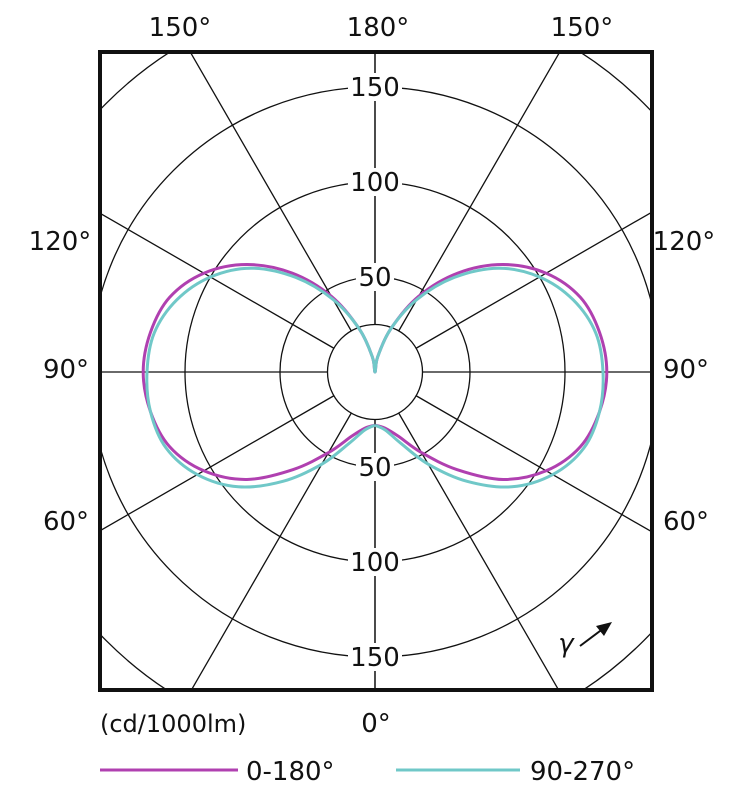 This screenshot has height=800, width=746. What do you see at coordinates (290, 772) in the screenshot?
I see `legend-label-0-180: 0-180°` at bounding box center [290, 772].